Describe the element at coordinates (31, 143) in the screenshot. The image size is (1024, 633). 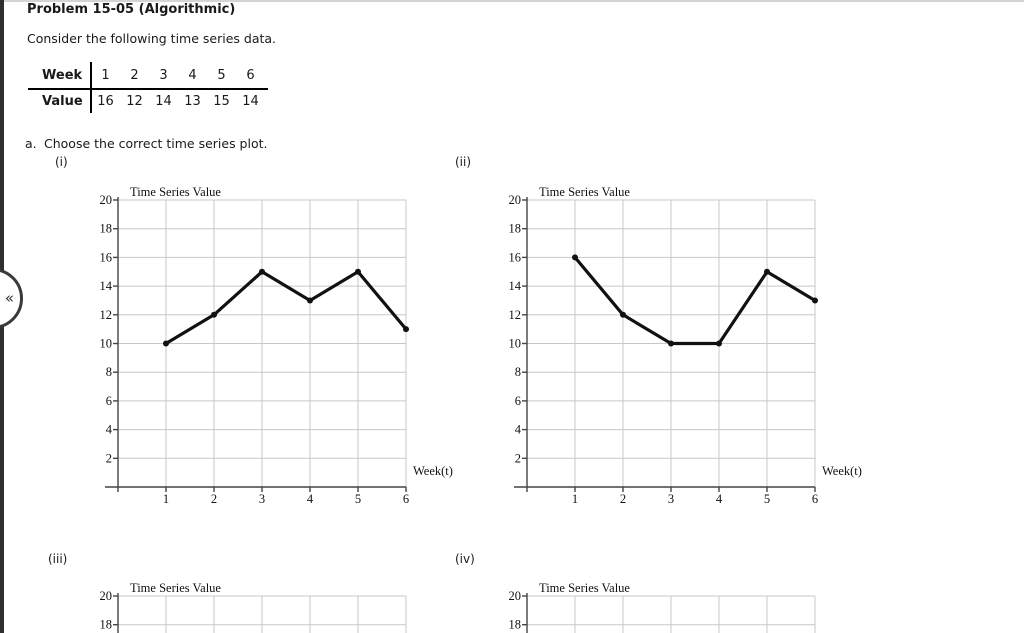
I see `question-marker: a.` at that location.